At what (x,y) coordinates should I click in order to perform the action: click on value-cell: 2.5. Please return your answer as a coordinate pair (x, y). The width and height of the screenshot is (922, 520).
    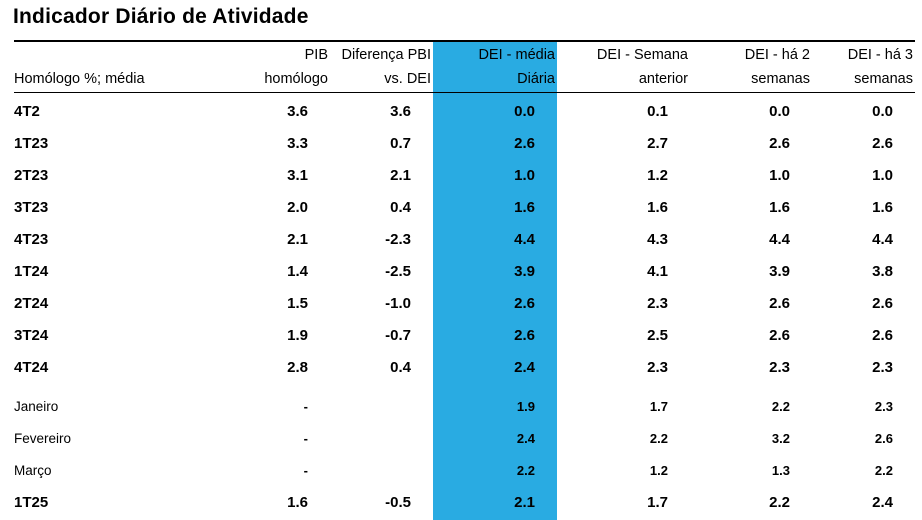
    Looking at the image, I should click on (657, 335).